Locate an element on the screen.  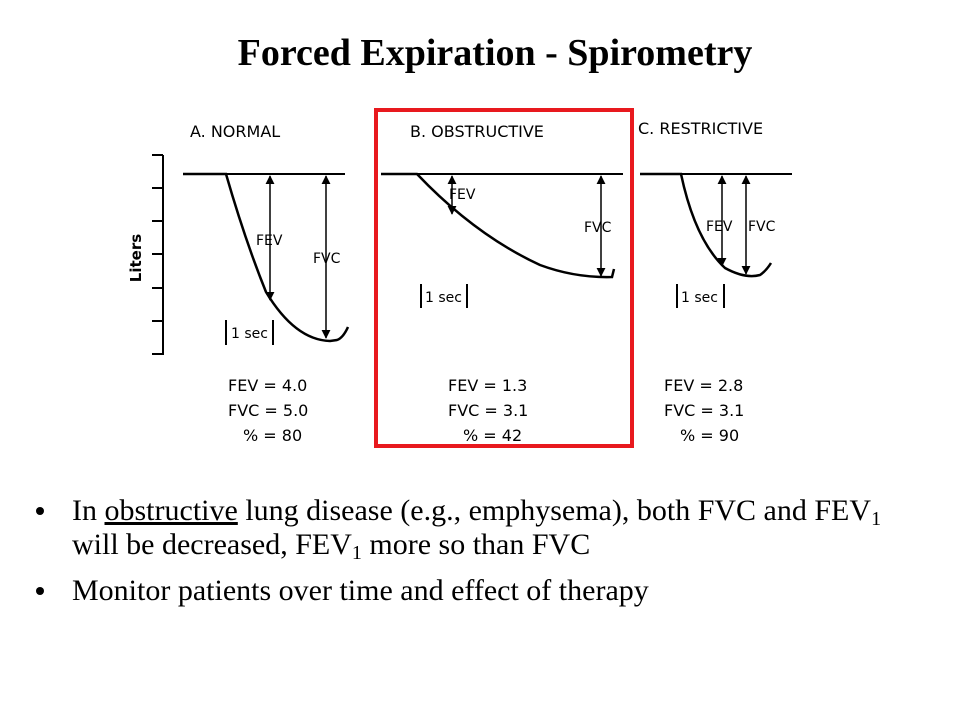
y-axis is located at coordinates (158, 254).